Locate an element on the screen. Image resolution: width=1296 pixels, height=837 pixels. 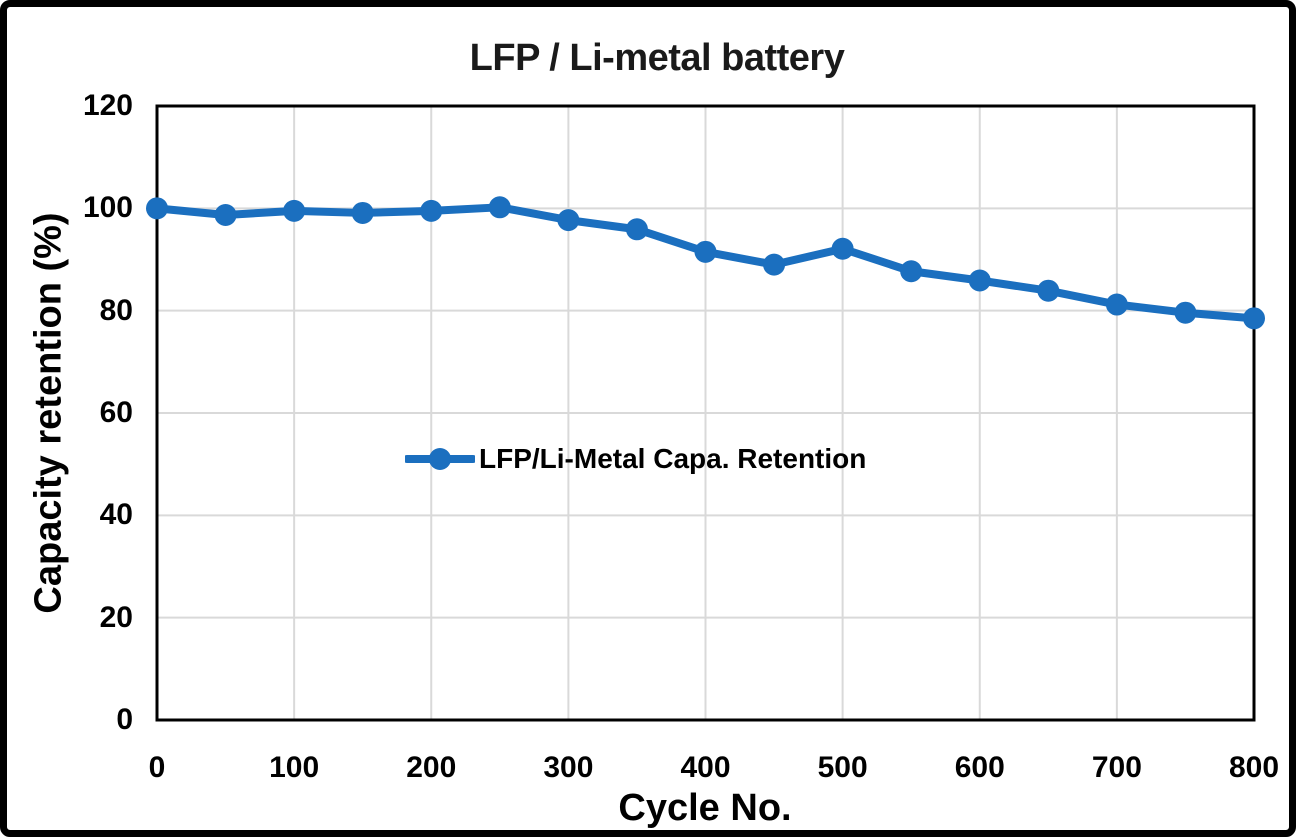
legend-point is located at coordinates (440, 459).